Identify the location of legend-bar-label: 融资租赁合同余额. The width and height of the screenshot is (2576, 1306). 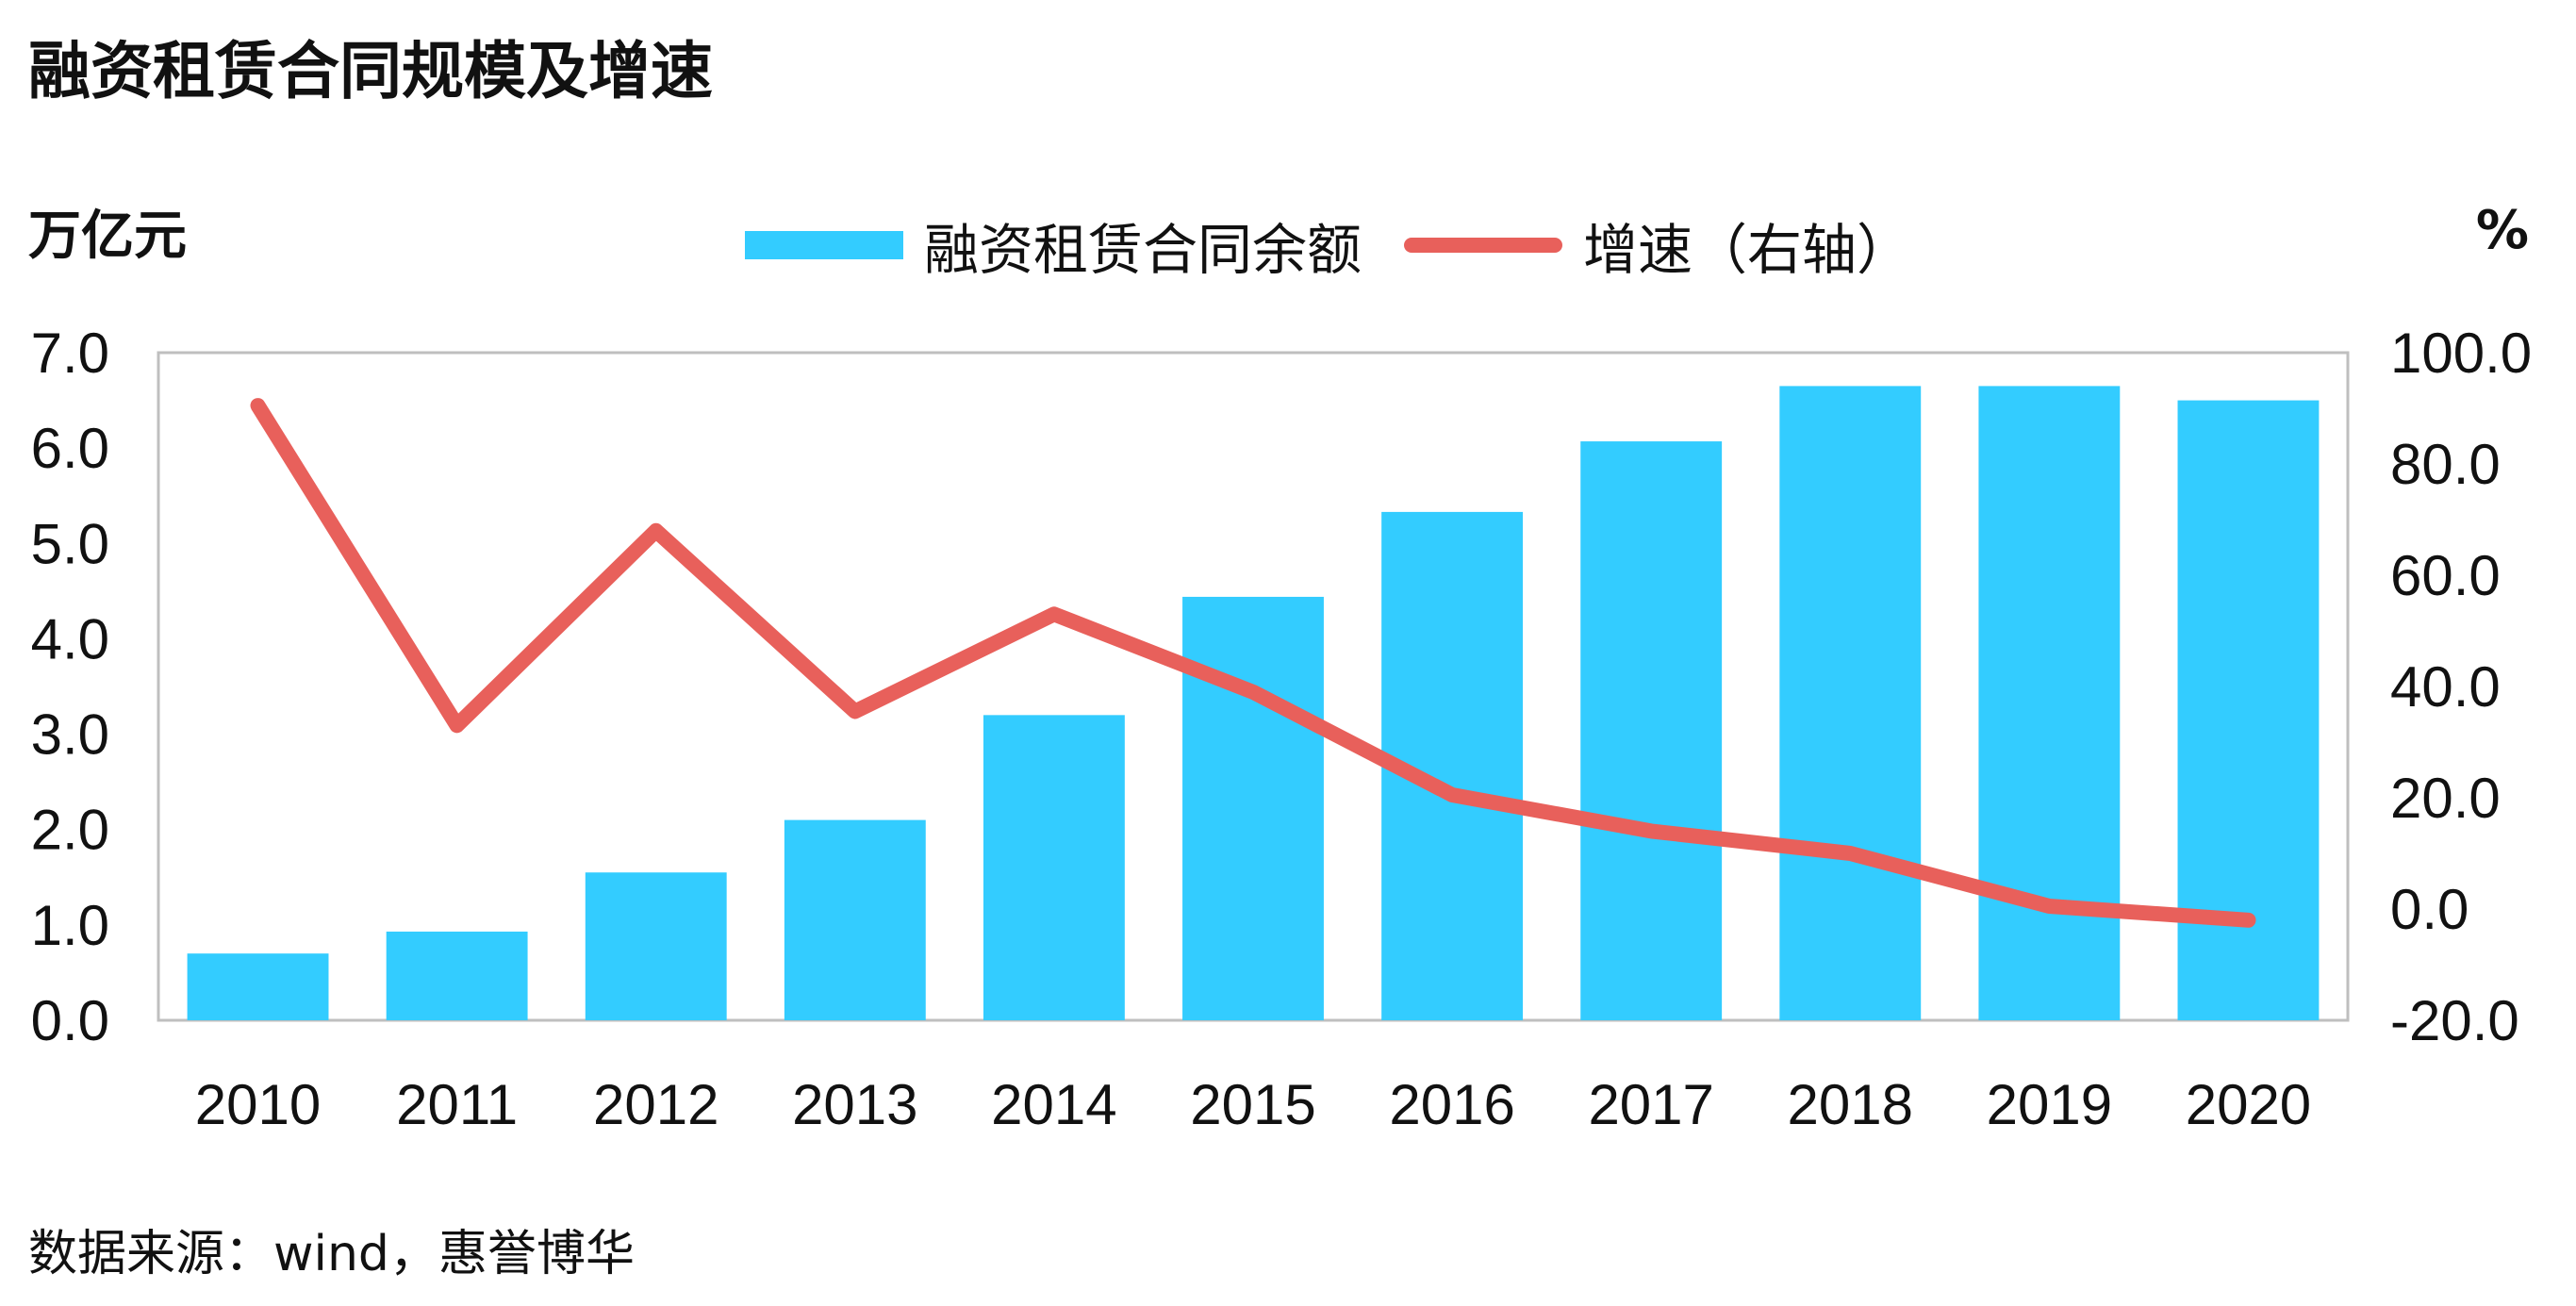
(1143, 250).